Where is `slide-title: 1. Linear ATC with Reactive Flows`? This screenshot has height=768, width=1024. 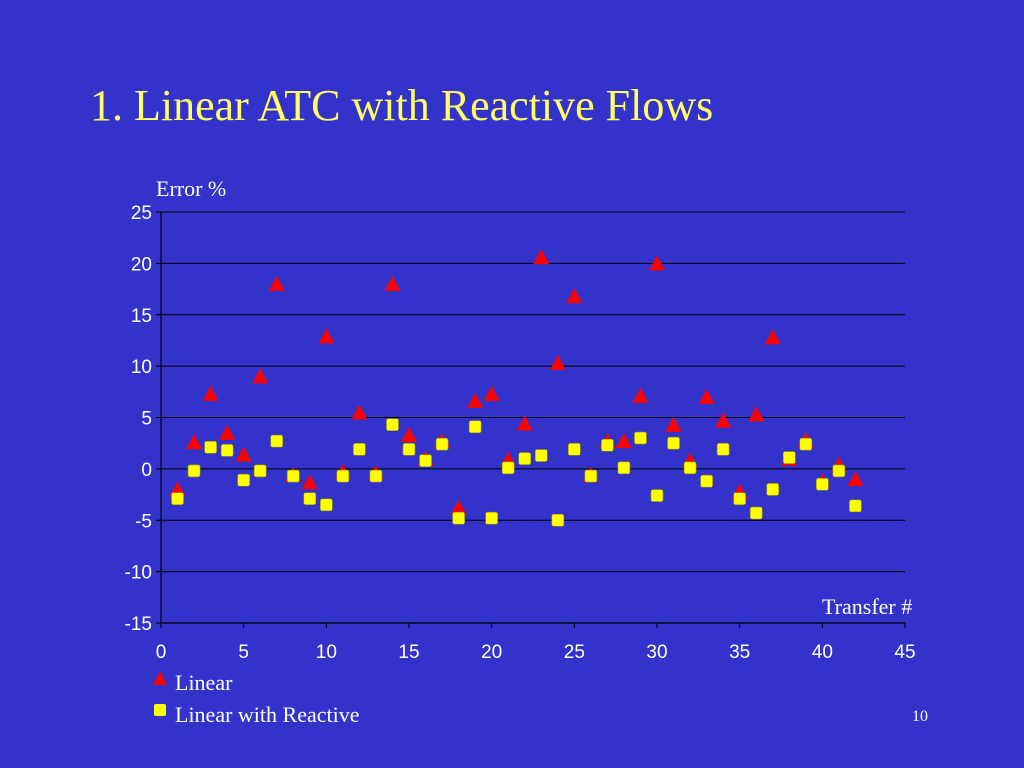 slide-title: 1. Linear ATC with Reactive Flows is located at coordinates (402, 105).